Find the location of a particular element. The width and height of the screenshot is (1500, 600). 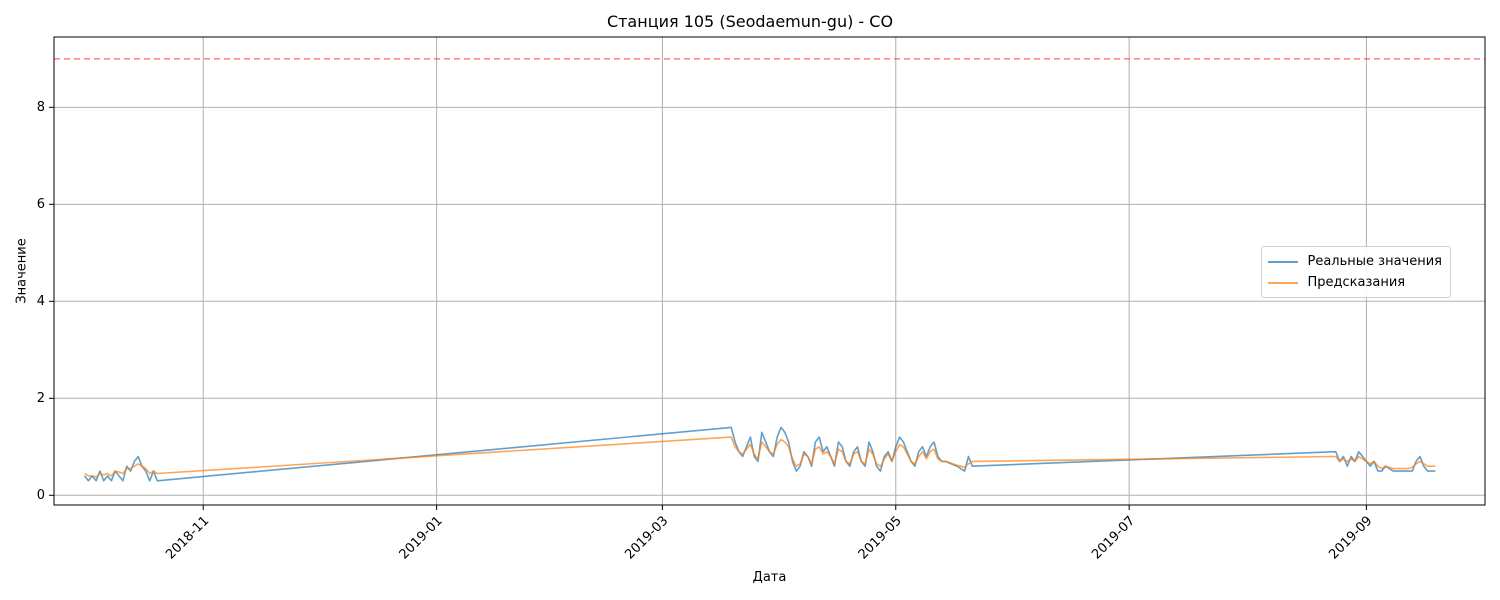

x-axis-label: Дата is located at coordinates (769, 577).